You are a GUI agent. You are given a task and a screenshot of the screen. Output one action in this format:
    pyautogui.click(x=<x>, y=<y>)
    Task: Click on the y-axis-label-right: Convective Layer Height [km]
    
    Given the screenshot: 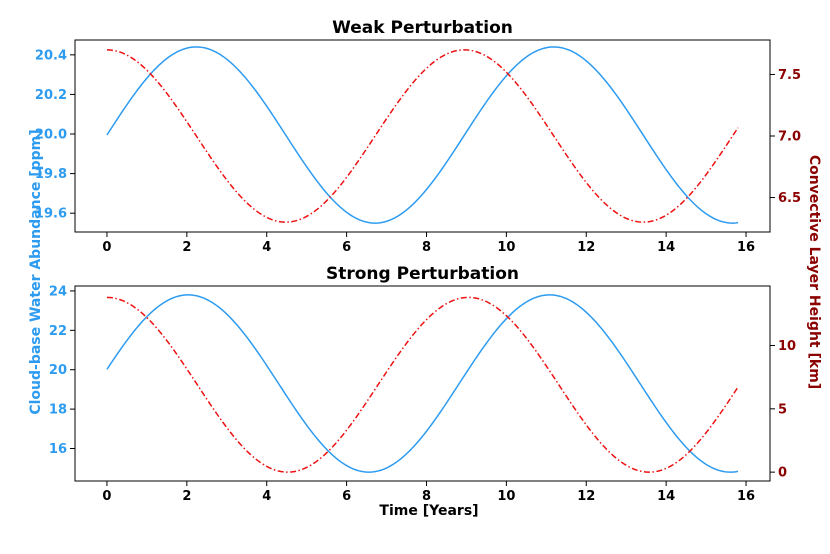 What is the action you would take?
    pyautogui.click(x=814, y=272)
    